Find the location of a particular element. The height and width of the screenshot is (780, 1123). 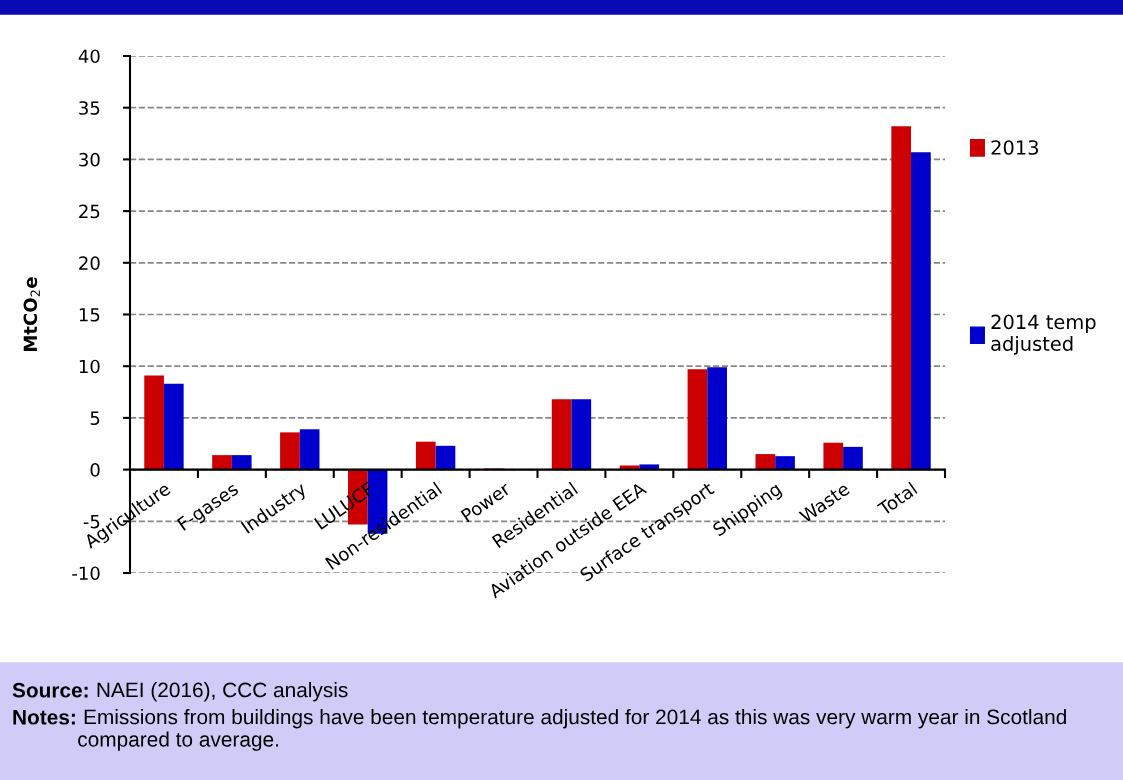

legend-label: 2013 is located at coordinates (1015, 147).